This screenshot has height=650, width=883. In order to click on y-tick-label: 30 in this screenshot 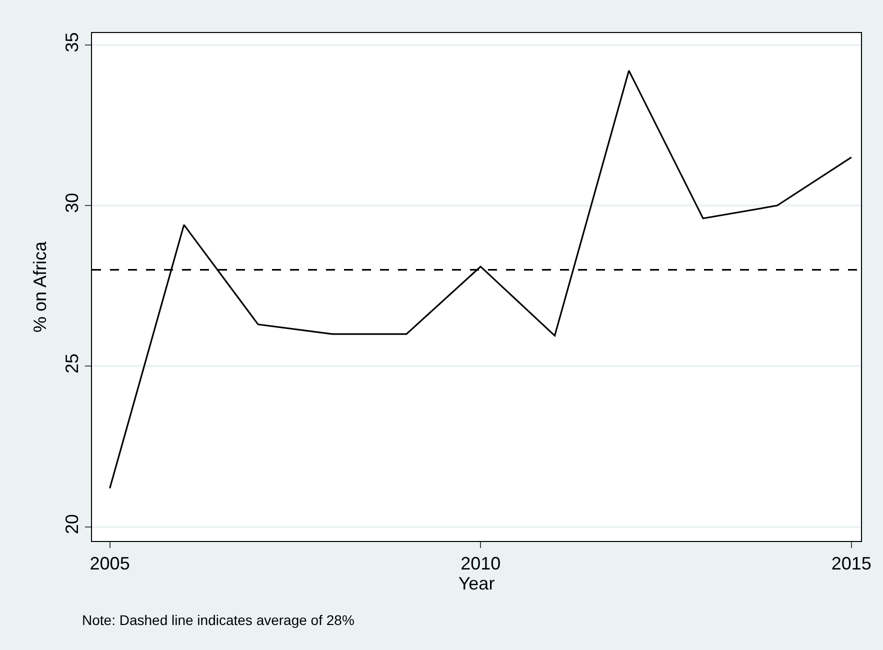, I will do `click(72, 202)`.